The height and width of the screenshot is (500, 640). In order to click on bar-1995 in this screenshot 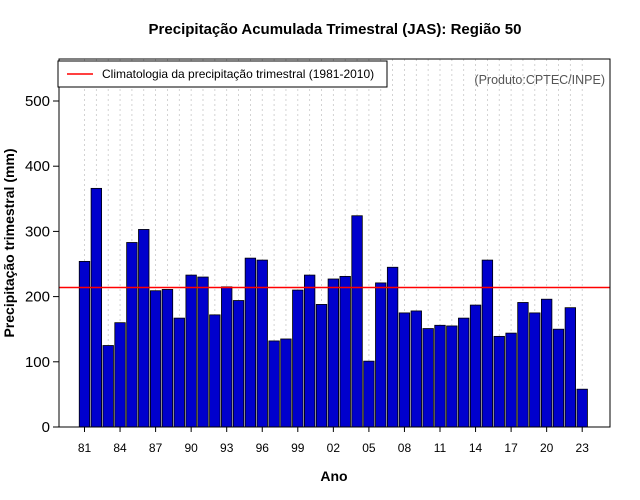, I will do `click(250, 342)`.